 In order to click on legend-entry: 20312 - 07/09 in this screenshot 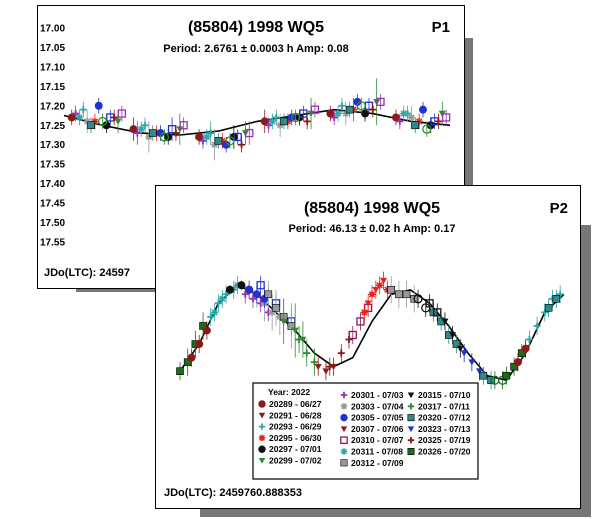, I will do `click(377, 463)`.